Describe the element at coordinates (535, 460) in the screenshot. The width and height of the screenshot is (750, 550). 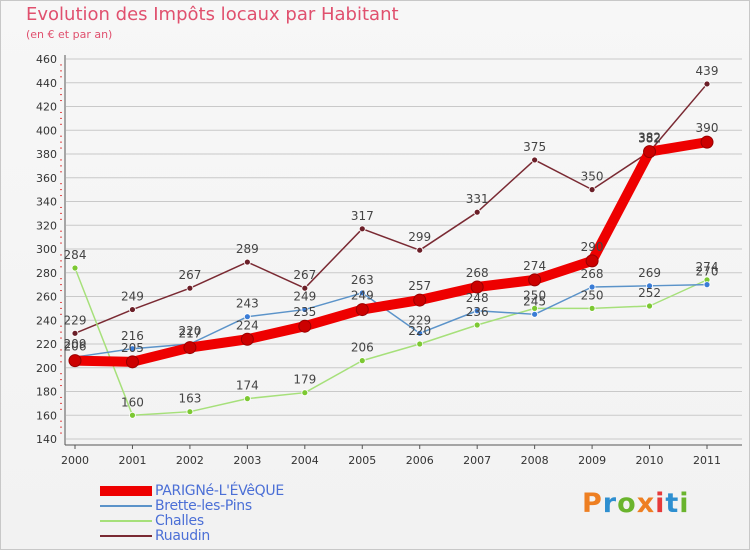
I see `x-tick-label: 2008` at that location.